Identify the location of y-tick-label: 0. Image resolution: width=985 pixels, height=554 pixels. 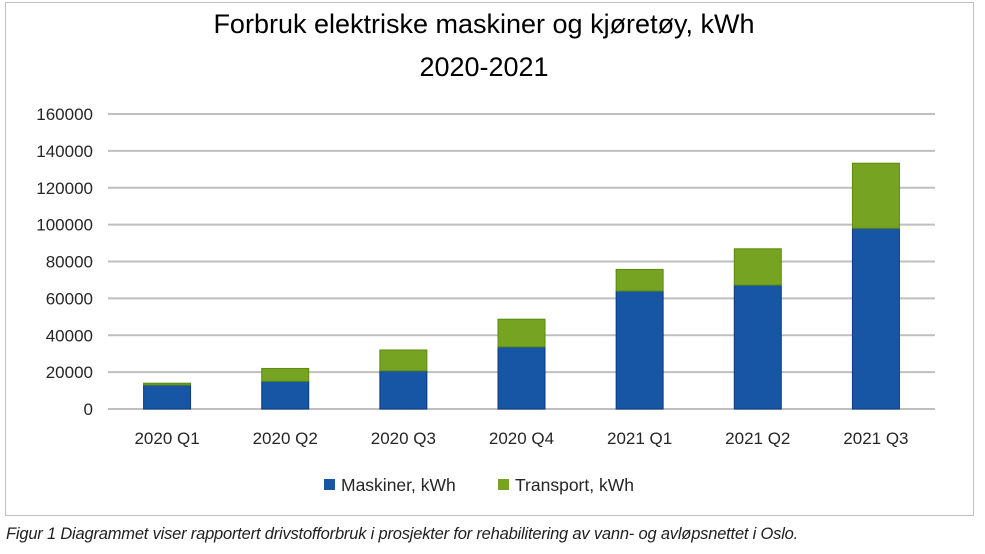
(88, 409).